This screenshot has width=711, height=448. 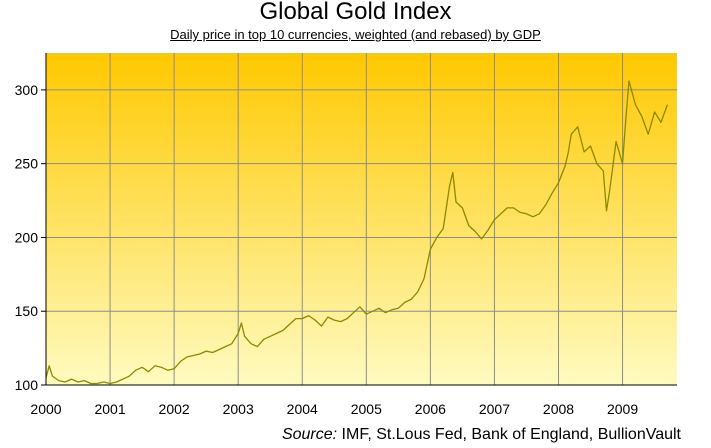 I want to click on x-tick-label: 2004, so click(x=302, y=409).